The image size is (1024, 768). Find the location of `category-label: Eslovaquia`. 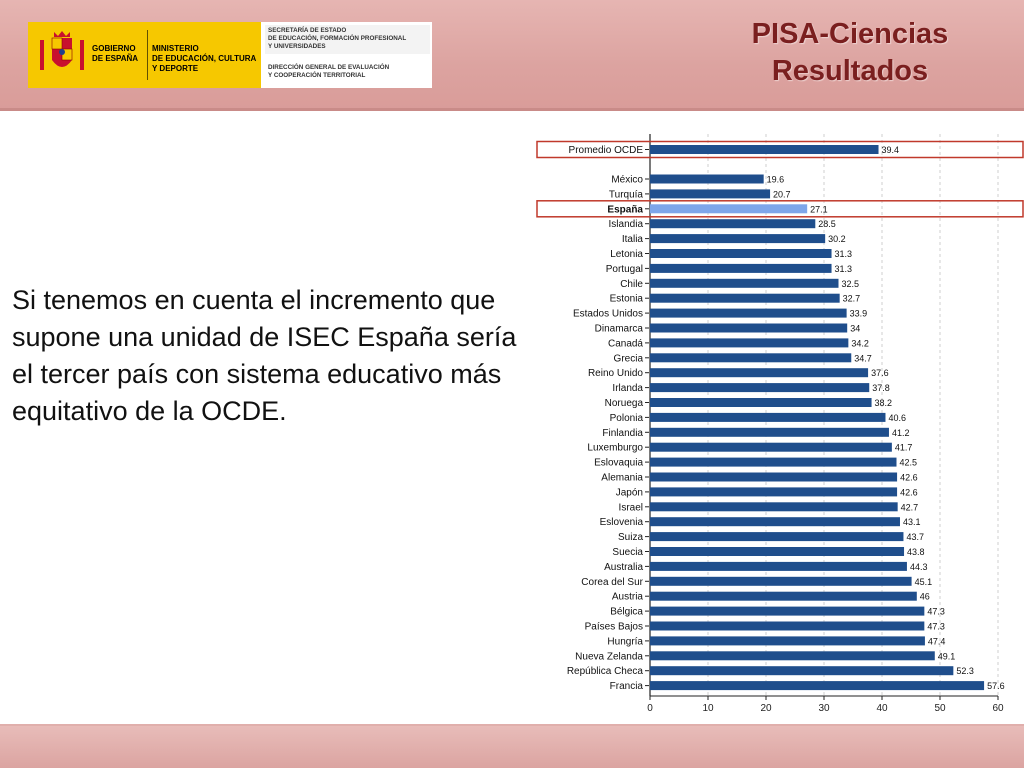

category-label: Eslovaquia is located at coordinates (618, 463).